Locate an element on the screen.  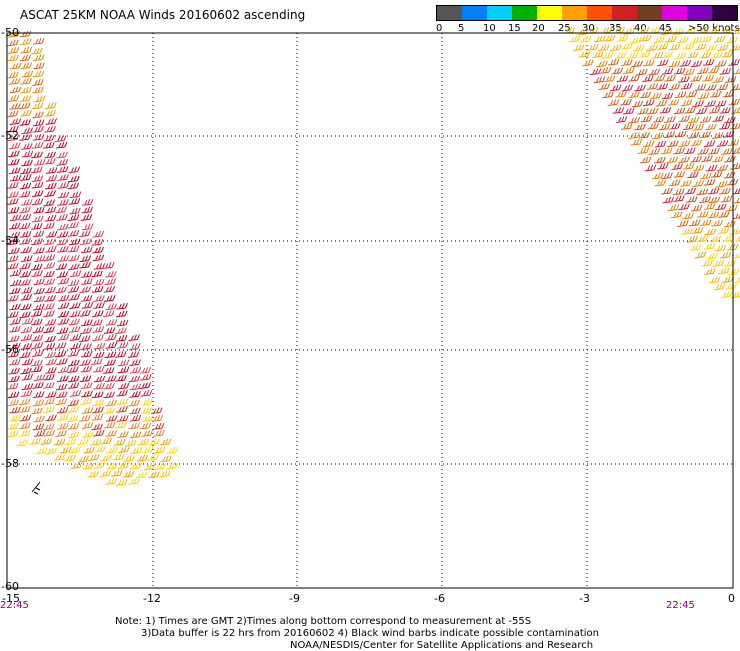
lon-tick-label: -3 is located at coordinates (584, 598).